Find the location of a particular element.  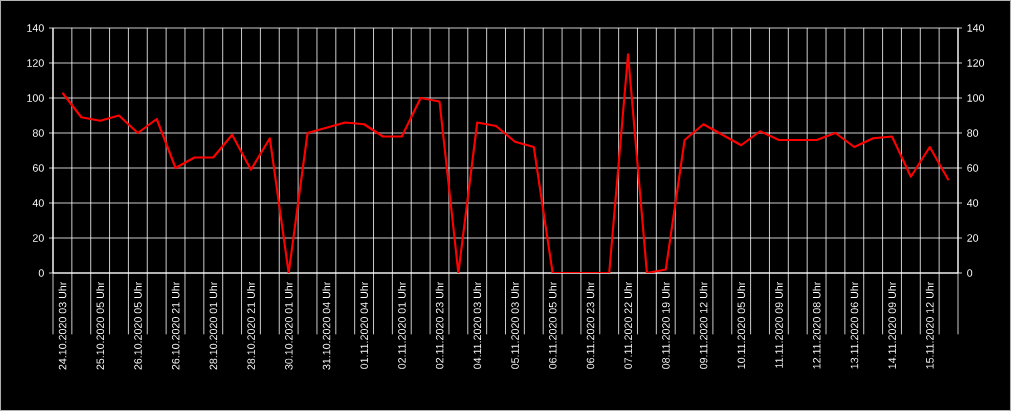

x-tick-label: 14.11.2020 09 Uhr is located at coordinates (892, 325).